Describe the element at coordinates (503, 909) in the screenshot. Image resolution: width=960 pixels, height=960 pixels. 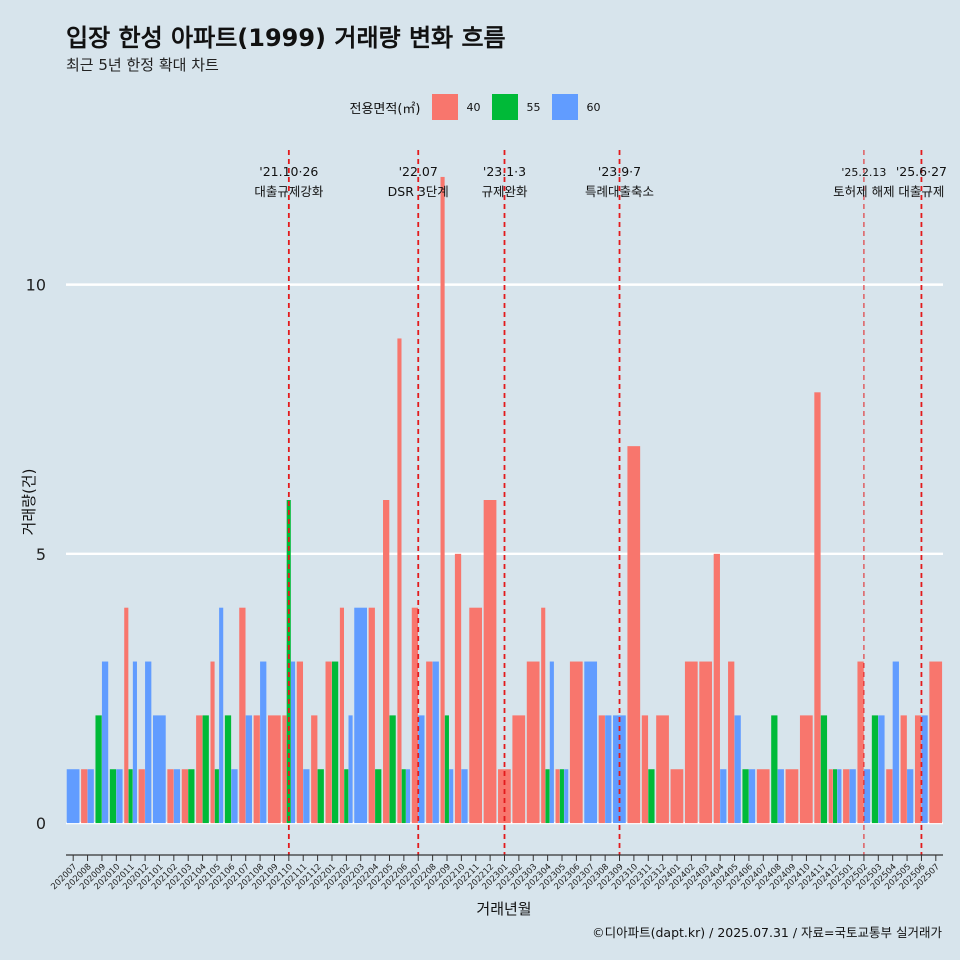
I see `x-axis-title: 거래년월` at that location.